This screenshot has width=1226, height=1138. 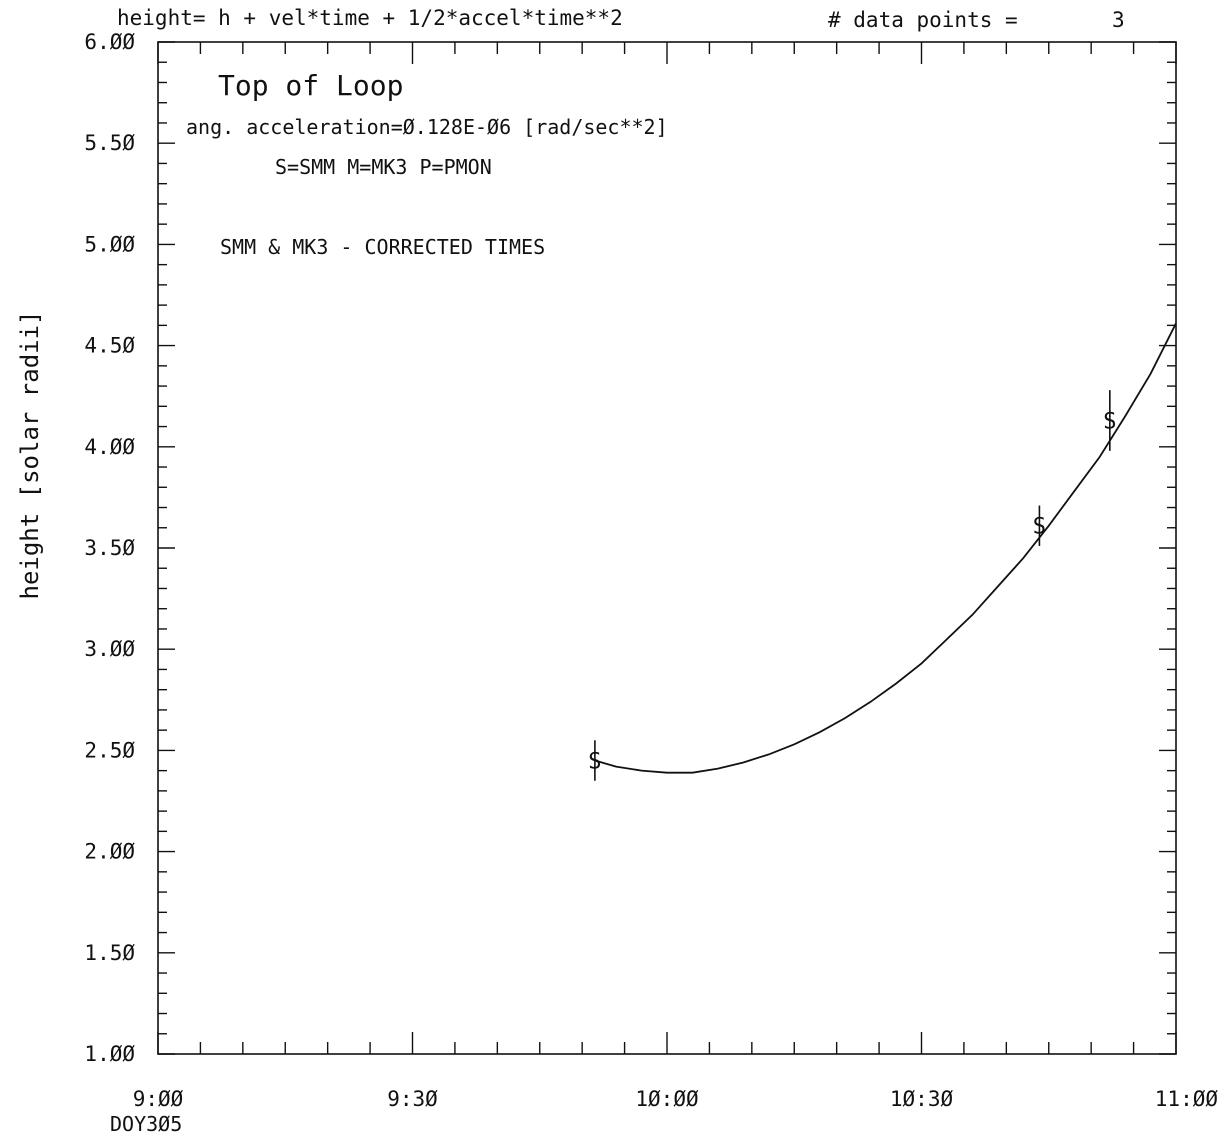 I want to click on y-tick-label: 2.5Ø, so click(x=109, y=750).